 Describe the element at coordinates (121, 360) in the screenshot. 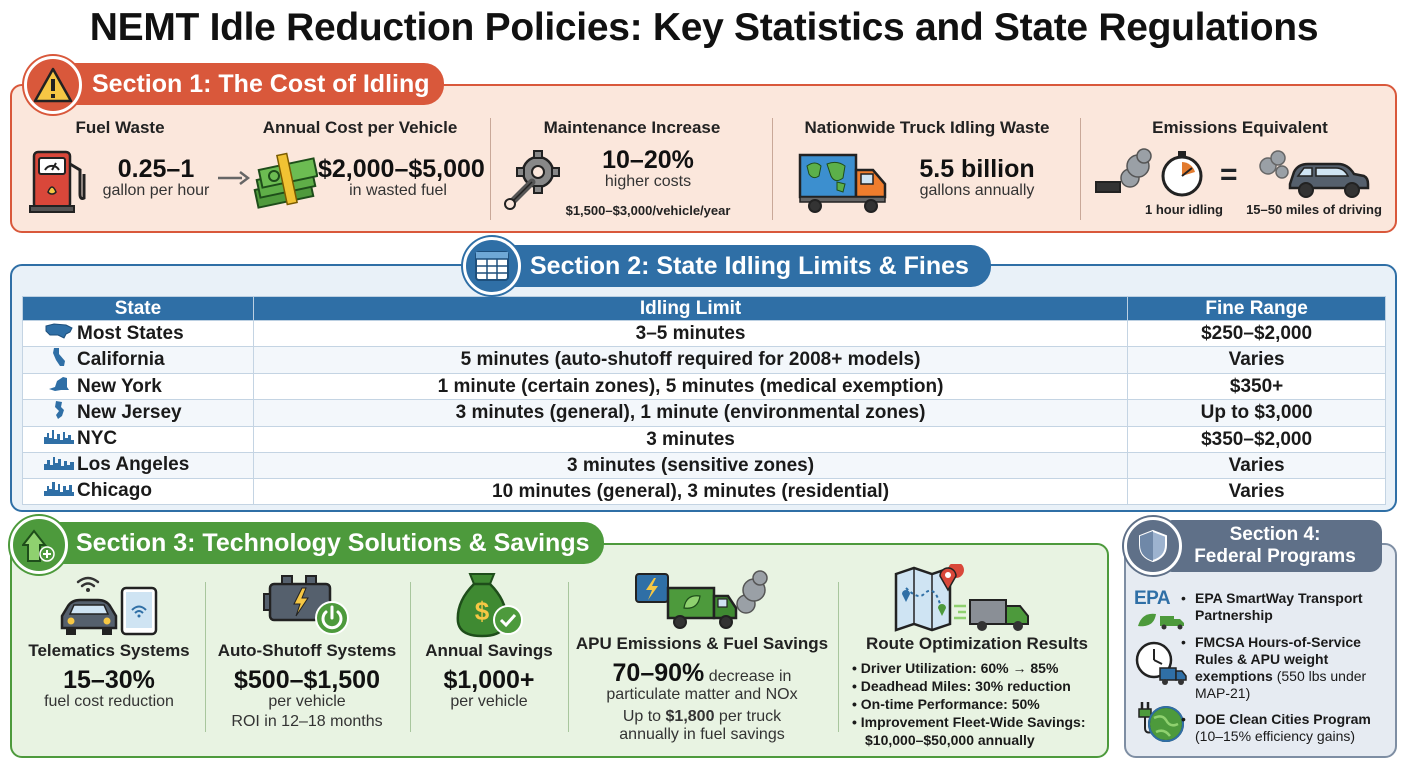

I see `state-name: California` at that location.